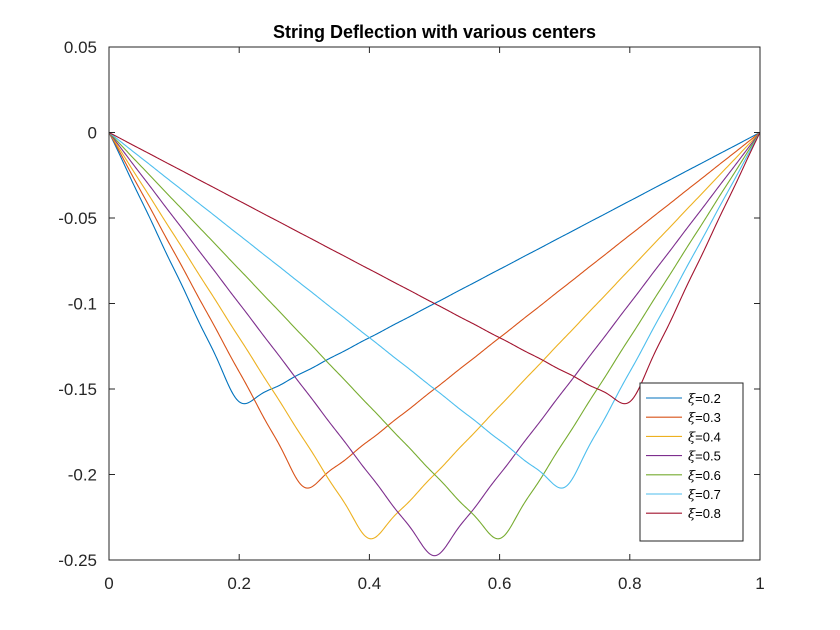 This screenshot has width=840, height=630. I want to click on y-tick-label: -0.1, so click(82, 304).